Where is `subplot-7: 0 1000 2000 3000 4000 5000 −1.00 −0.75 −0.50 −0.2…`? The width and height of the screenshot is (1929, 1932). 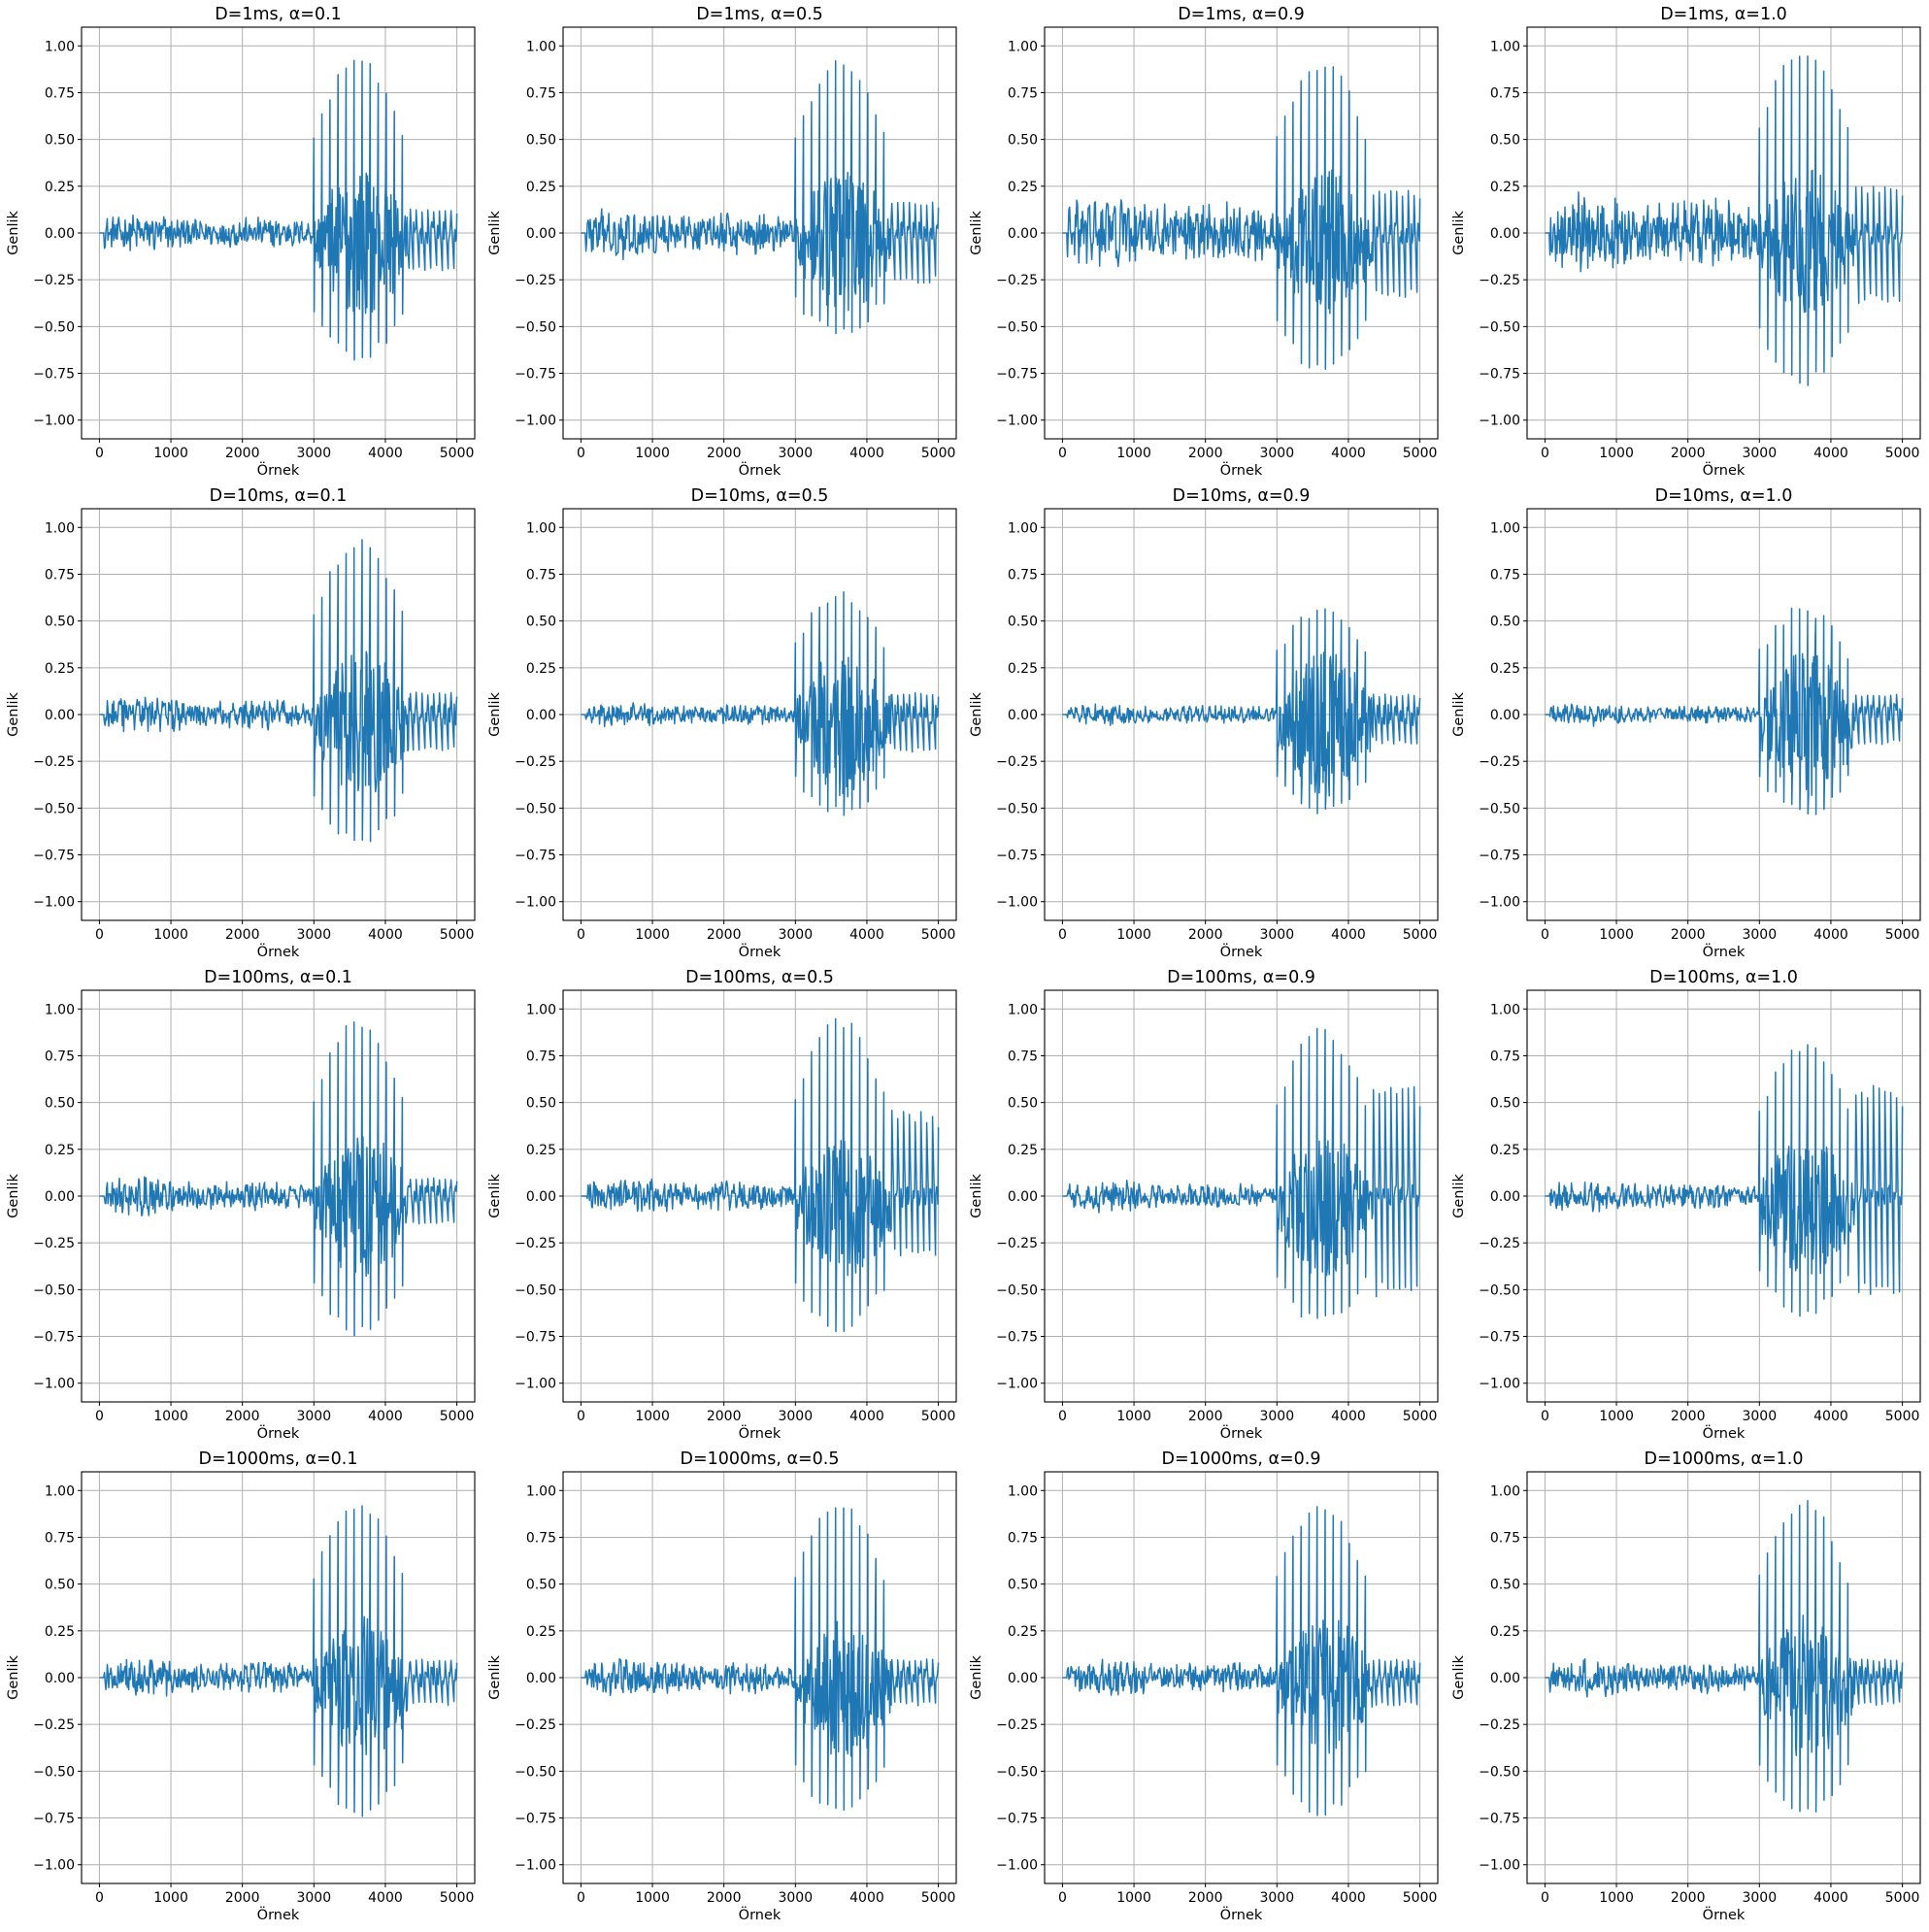
subplot-7: 0 1000 2000 3000 4000 5000 −1.00 −0.75 −0.50 −0.2… is located at coordinates (1204, 723).